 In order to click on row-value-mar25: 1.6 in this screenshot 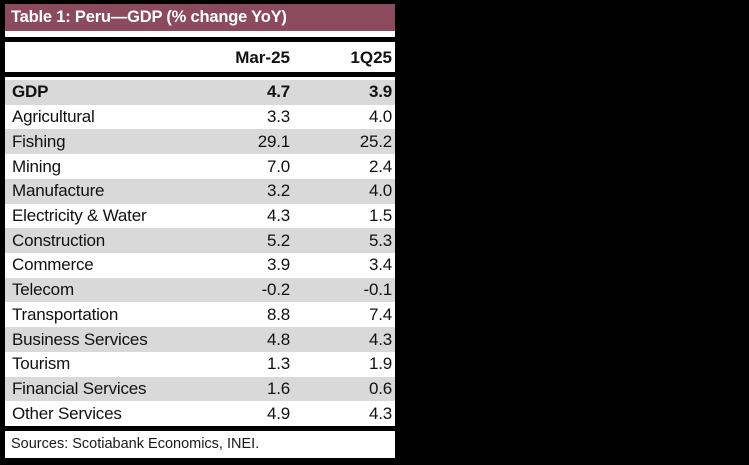, I will do `click(278, 388)`.